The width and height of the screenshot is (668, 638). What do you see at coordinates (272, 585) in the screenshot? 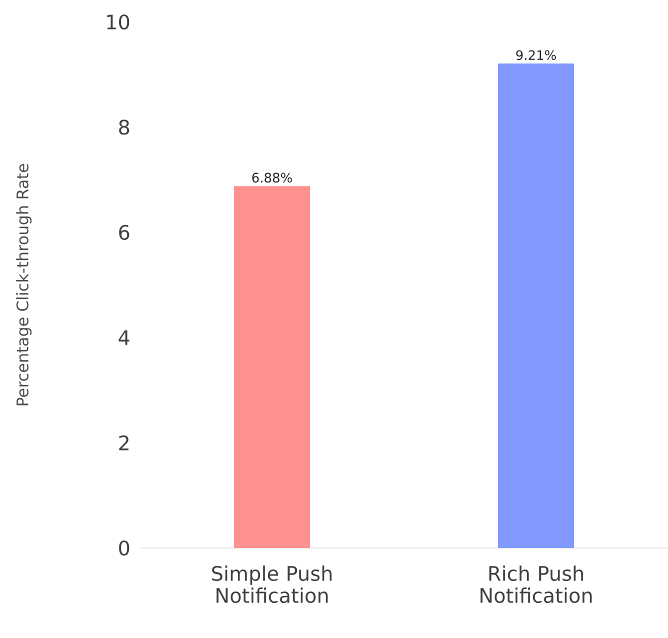
I see `x-tick-label: Simple Push Notification` at bounding box center [272, 585].